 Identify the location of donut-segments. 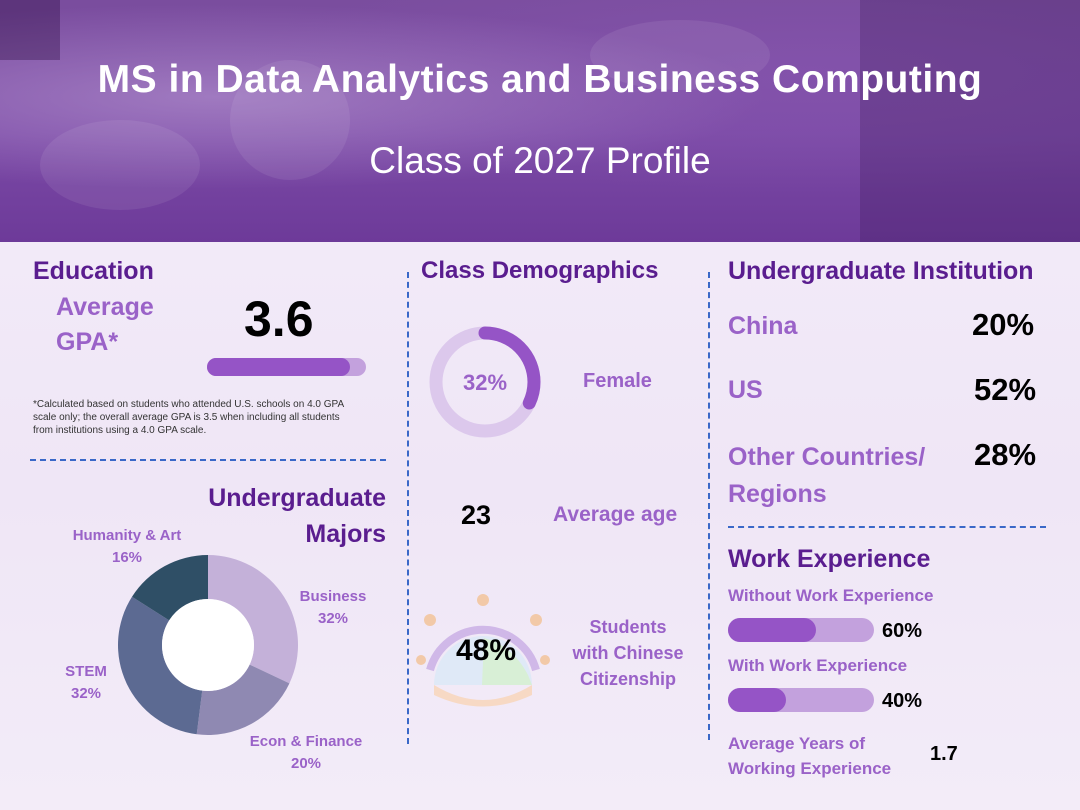
(208, 645).